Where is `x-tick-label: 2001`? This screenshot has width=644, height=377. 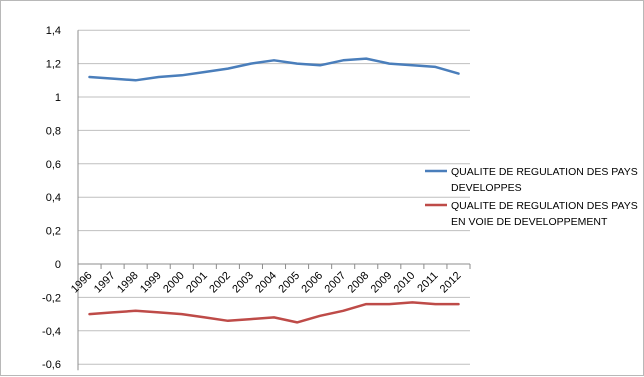 x-tick-label: 2001 is located at coordinates (197, 283).